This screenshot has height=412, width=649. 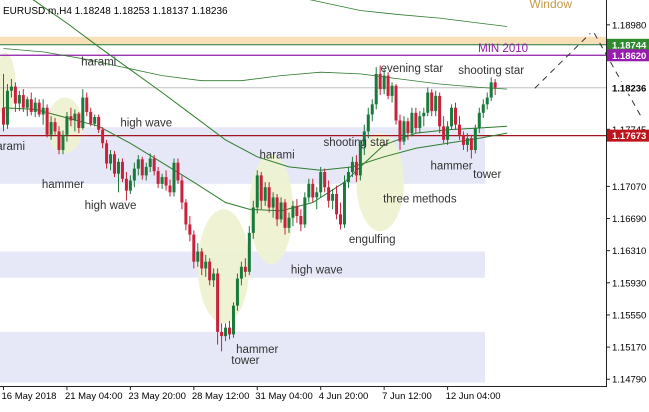 What do you see at coordinates (356, 143) in the screenshot?
I see `pattern-label-6: shooting star` at bounding box center [356, 143].